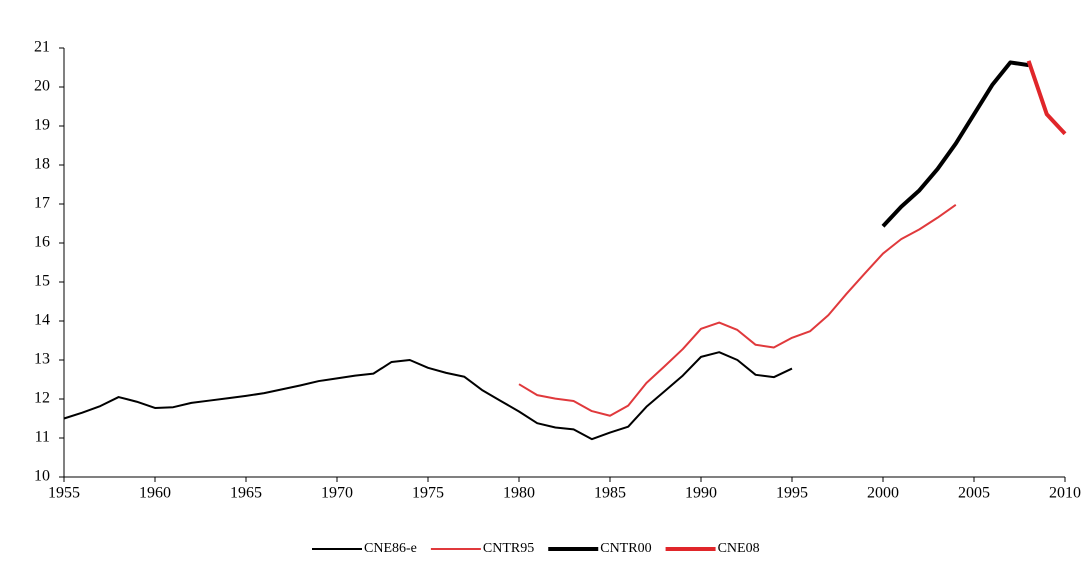 The height and width of the screenshot is (563, 1092). Describe the element at coordinates (42, 47) in the screenshot. I see `y-tick-label: 21` at that location.